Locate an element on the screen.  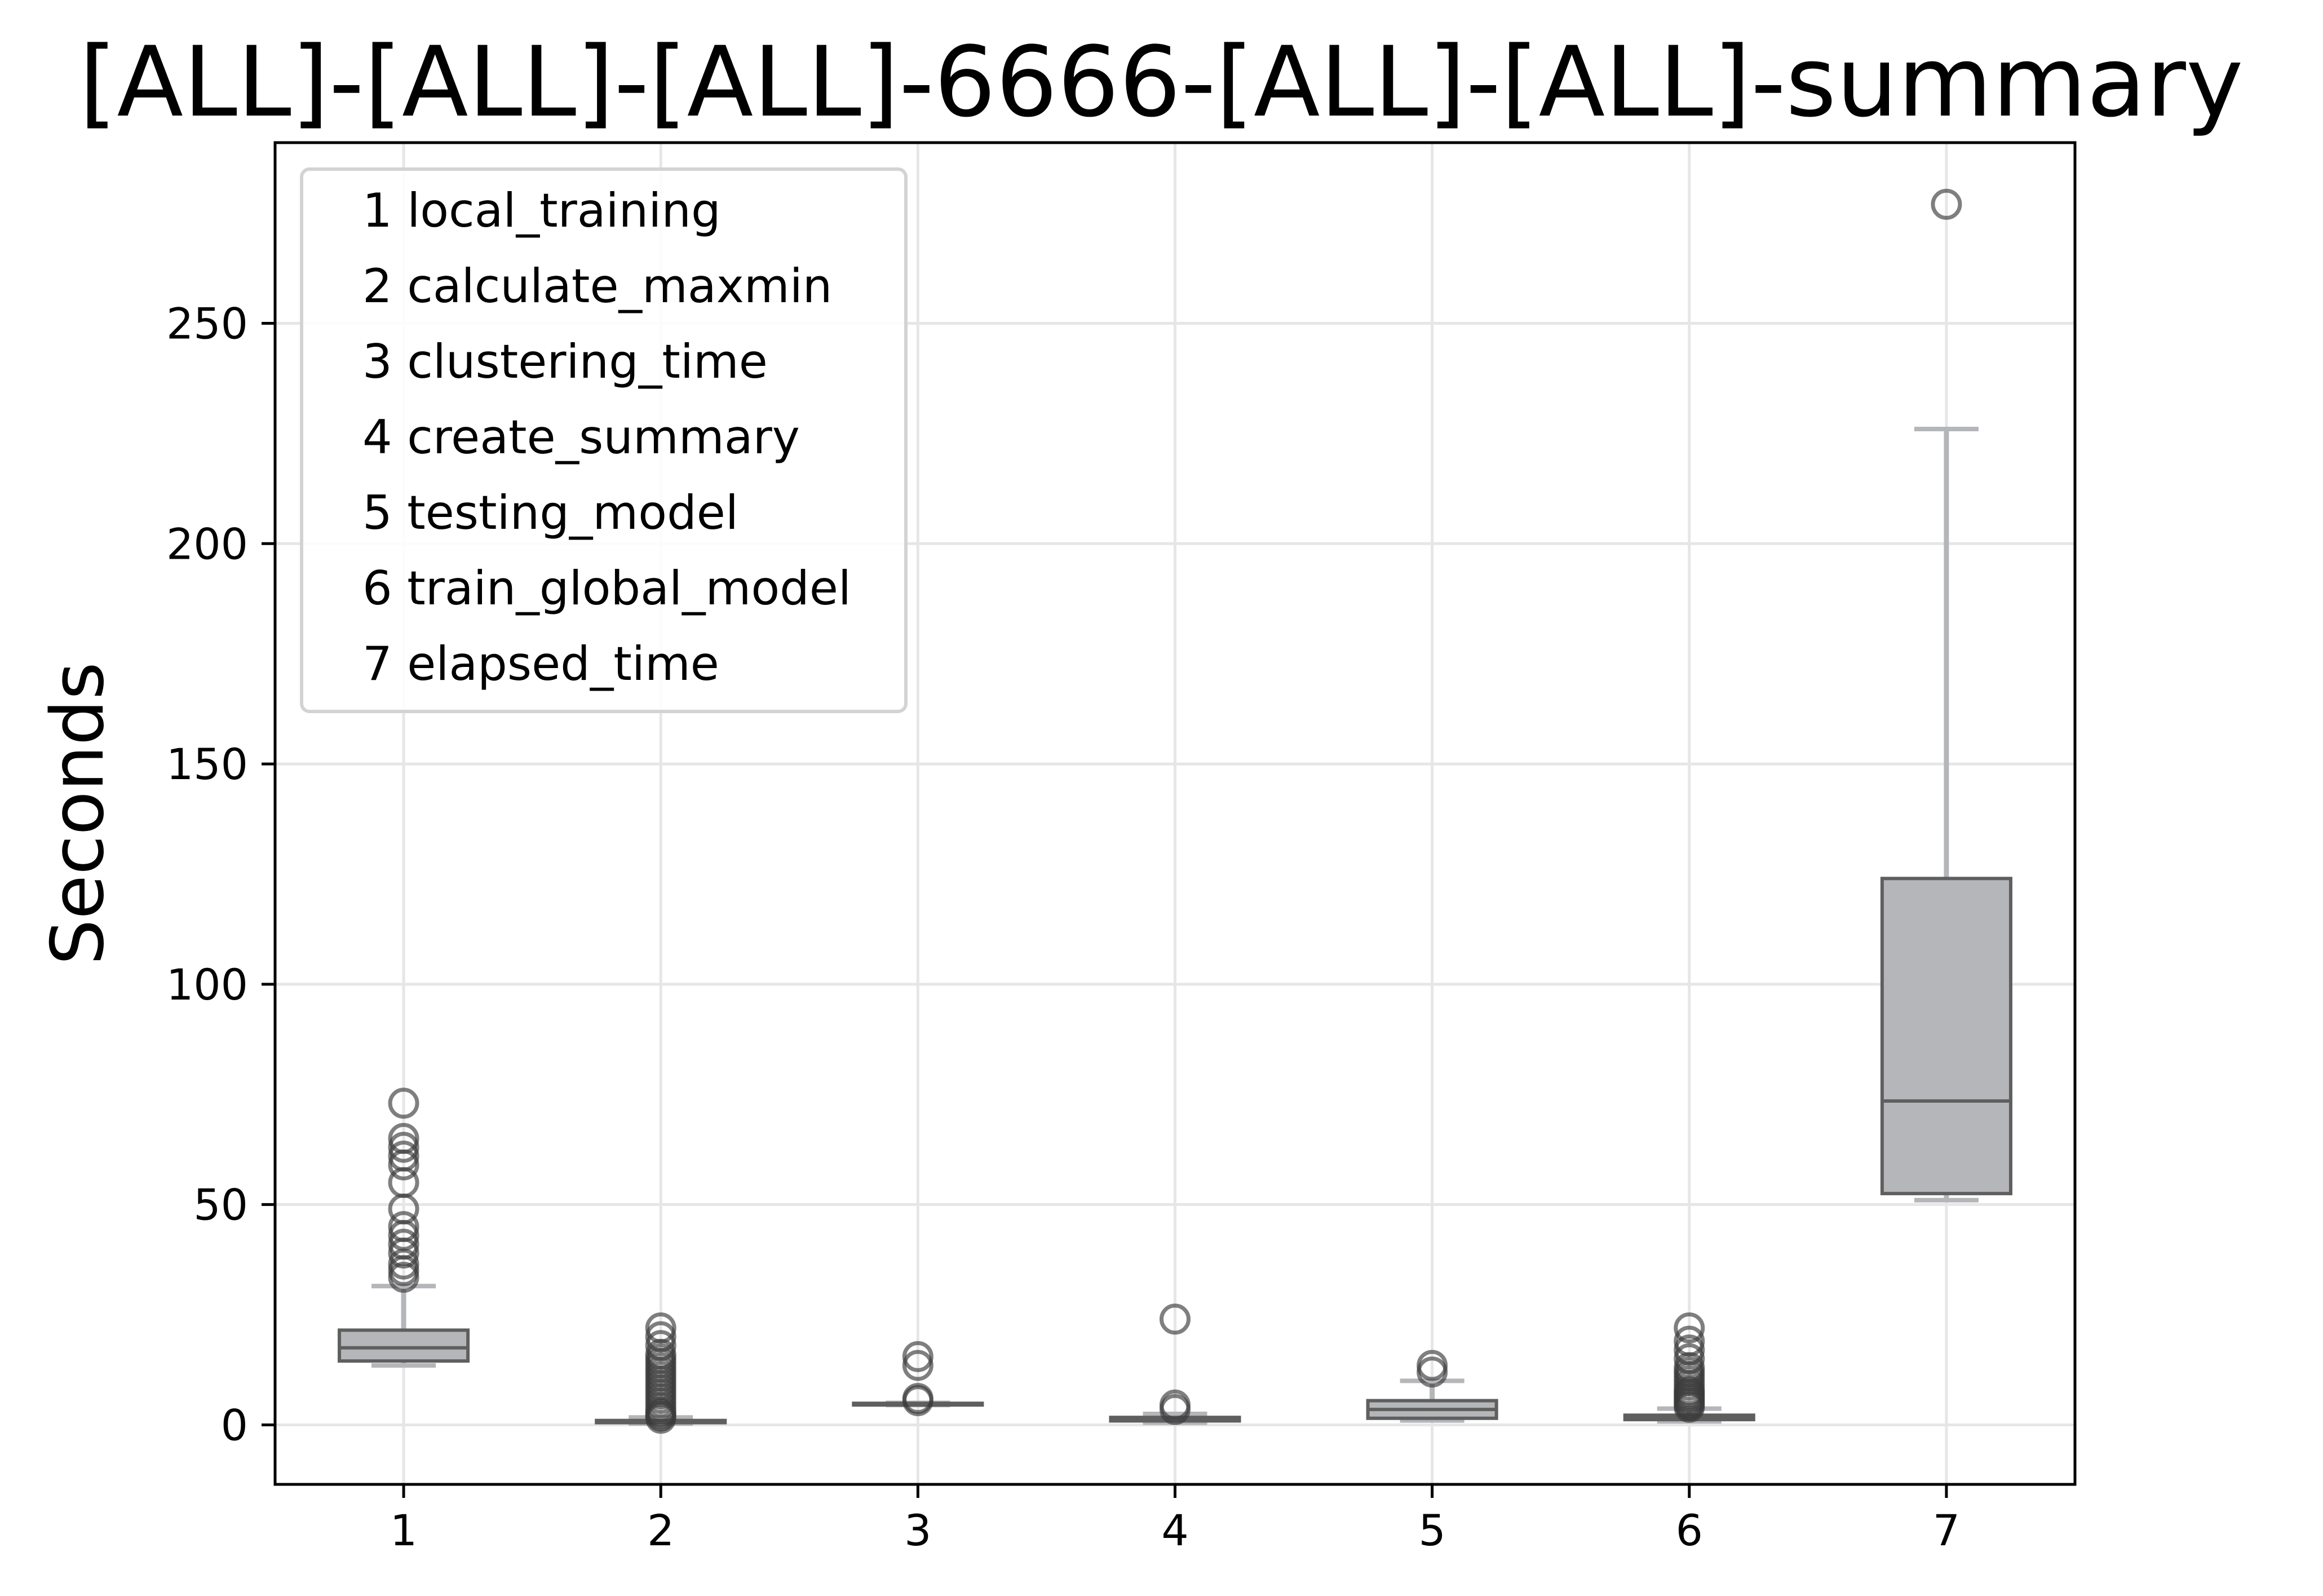
legend-frame is located at coordinates (604, 440).